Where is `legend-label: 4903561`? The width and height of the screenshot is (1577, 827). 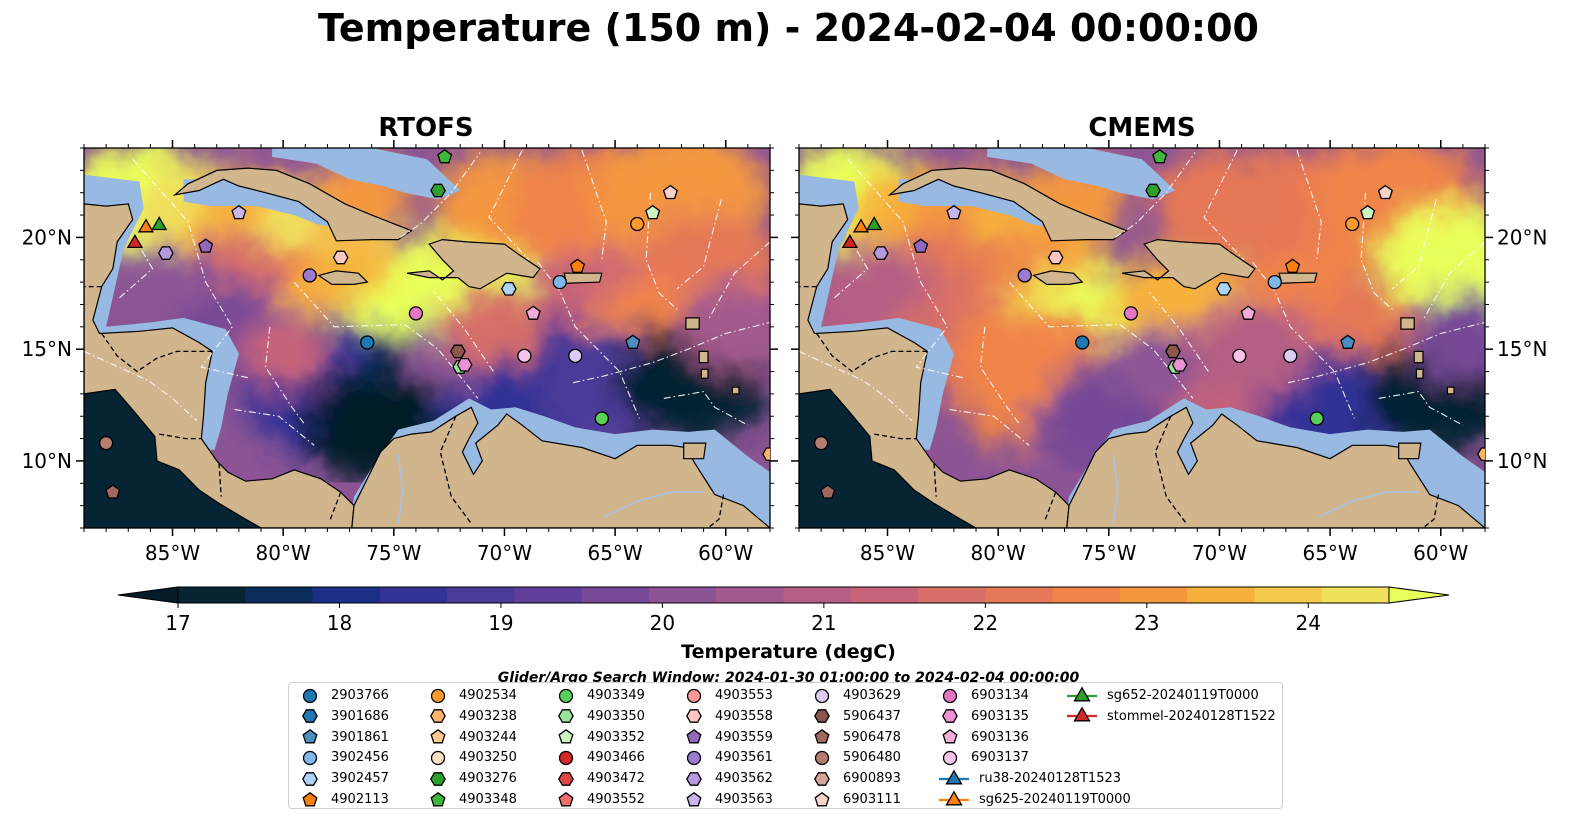
legend-label: 4903561 is located at coordinates (744, 758).